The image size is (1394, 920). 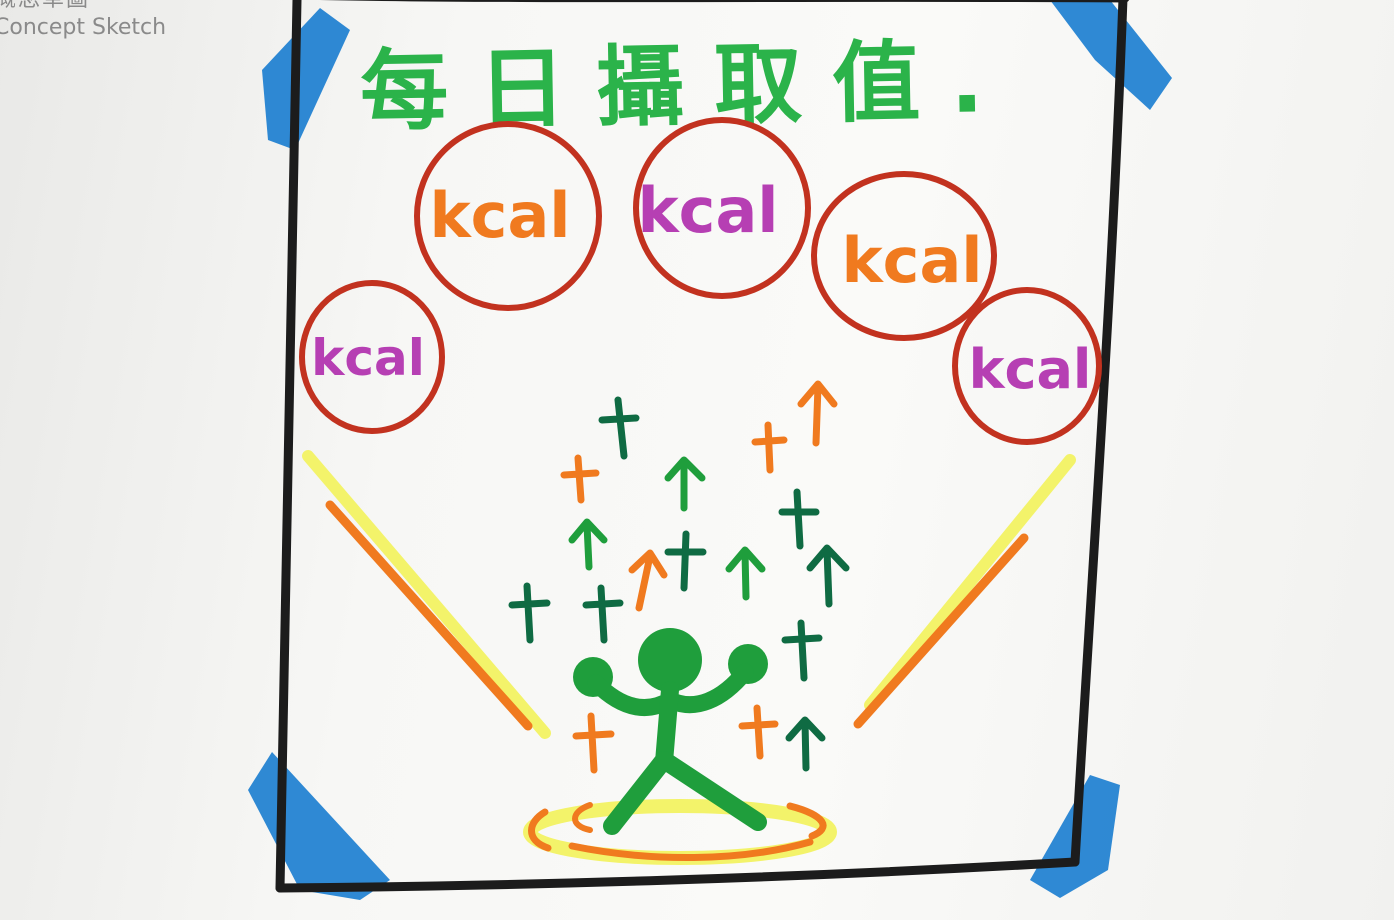 I want to click on frame-right, so click(x=1099, y=433).